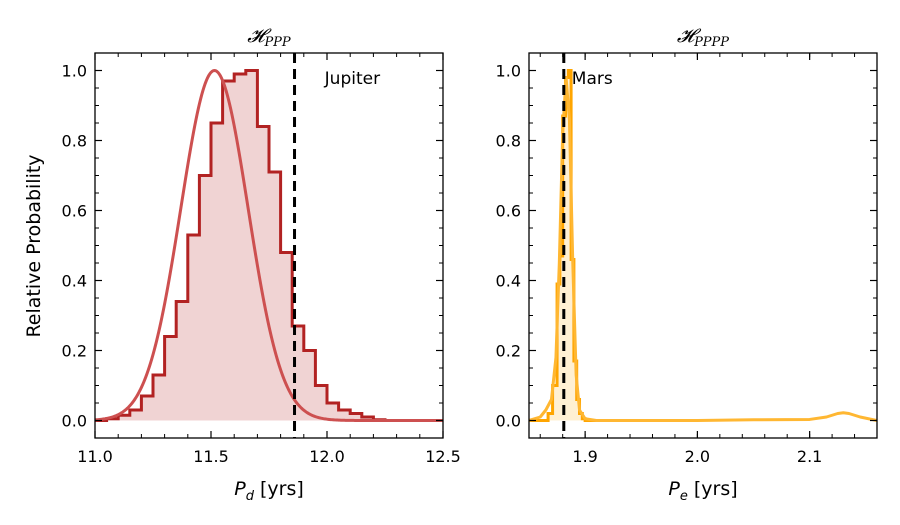 The image size is (900, 525). I want to click on histogram-fill, so click(585, 245).